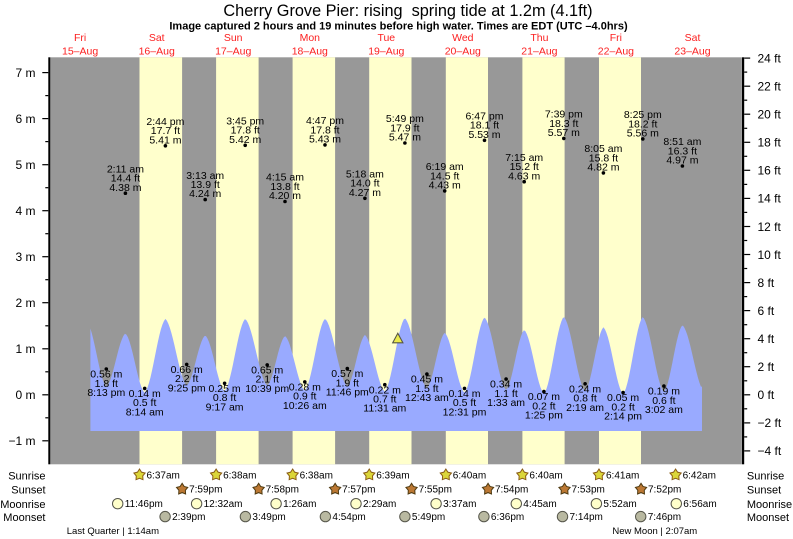 The image size is (793, 539). I want to click on svg-text: 0.56 m, so click(106, 375).